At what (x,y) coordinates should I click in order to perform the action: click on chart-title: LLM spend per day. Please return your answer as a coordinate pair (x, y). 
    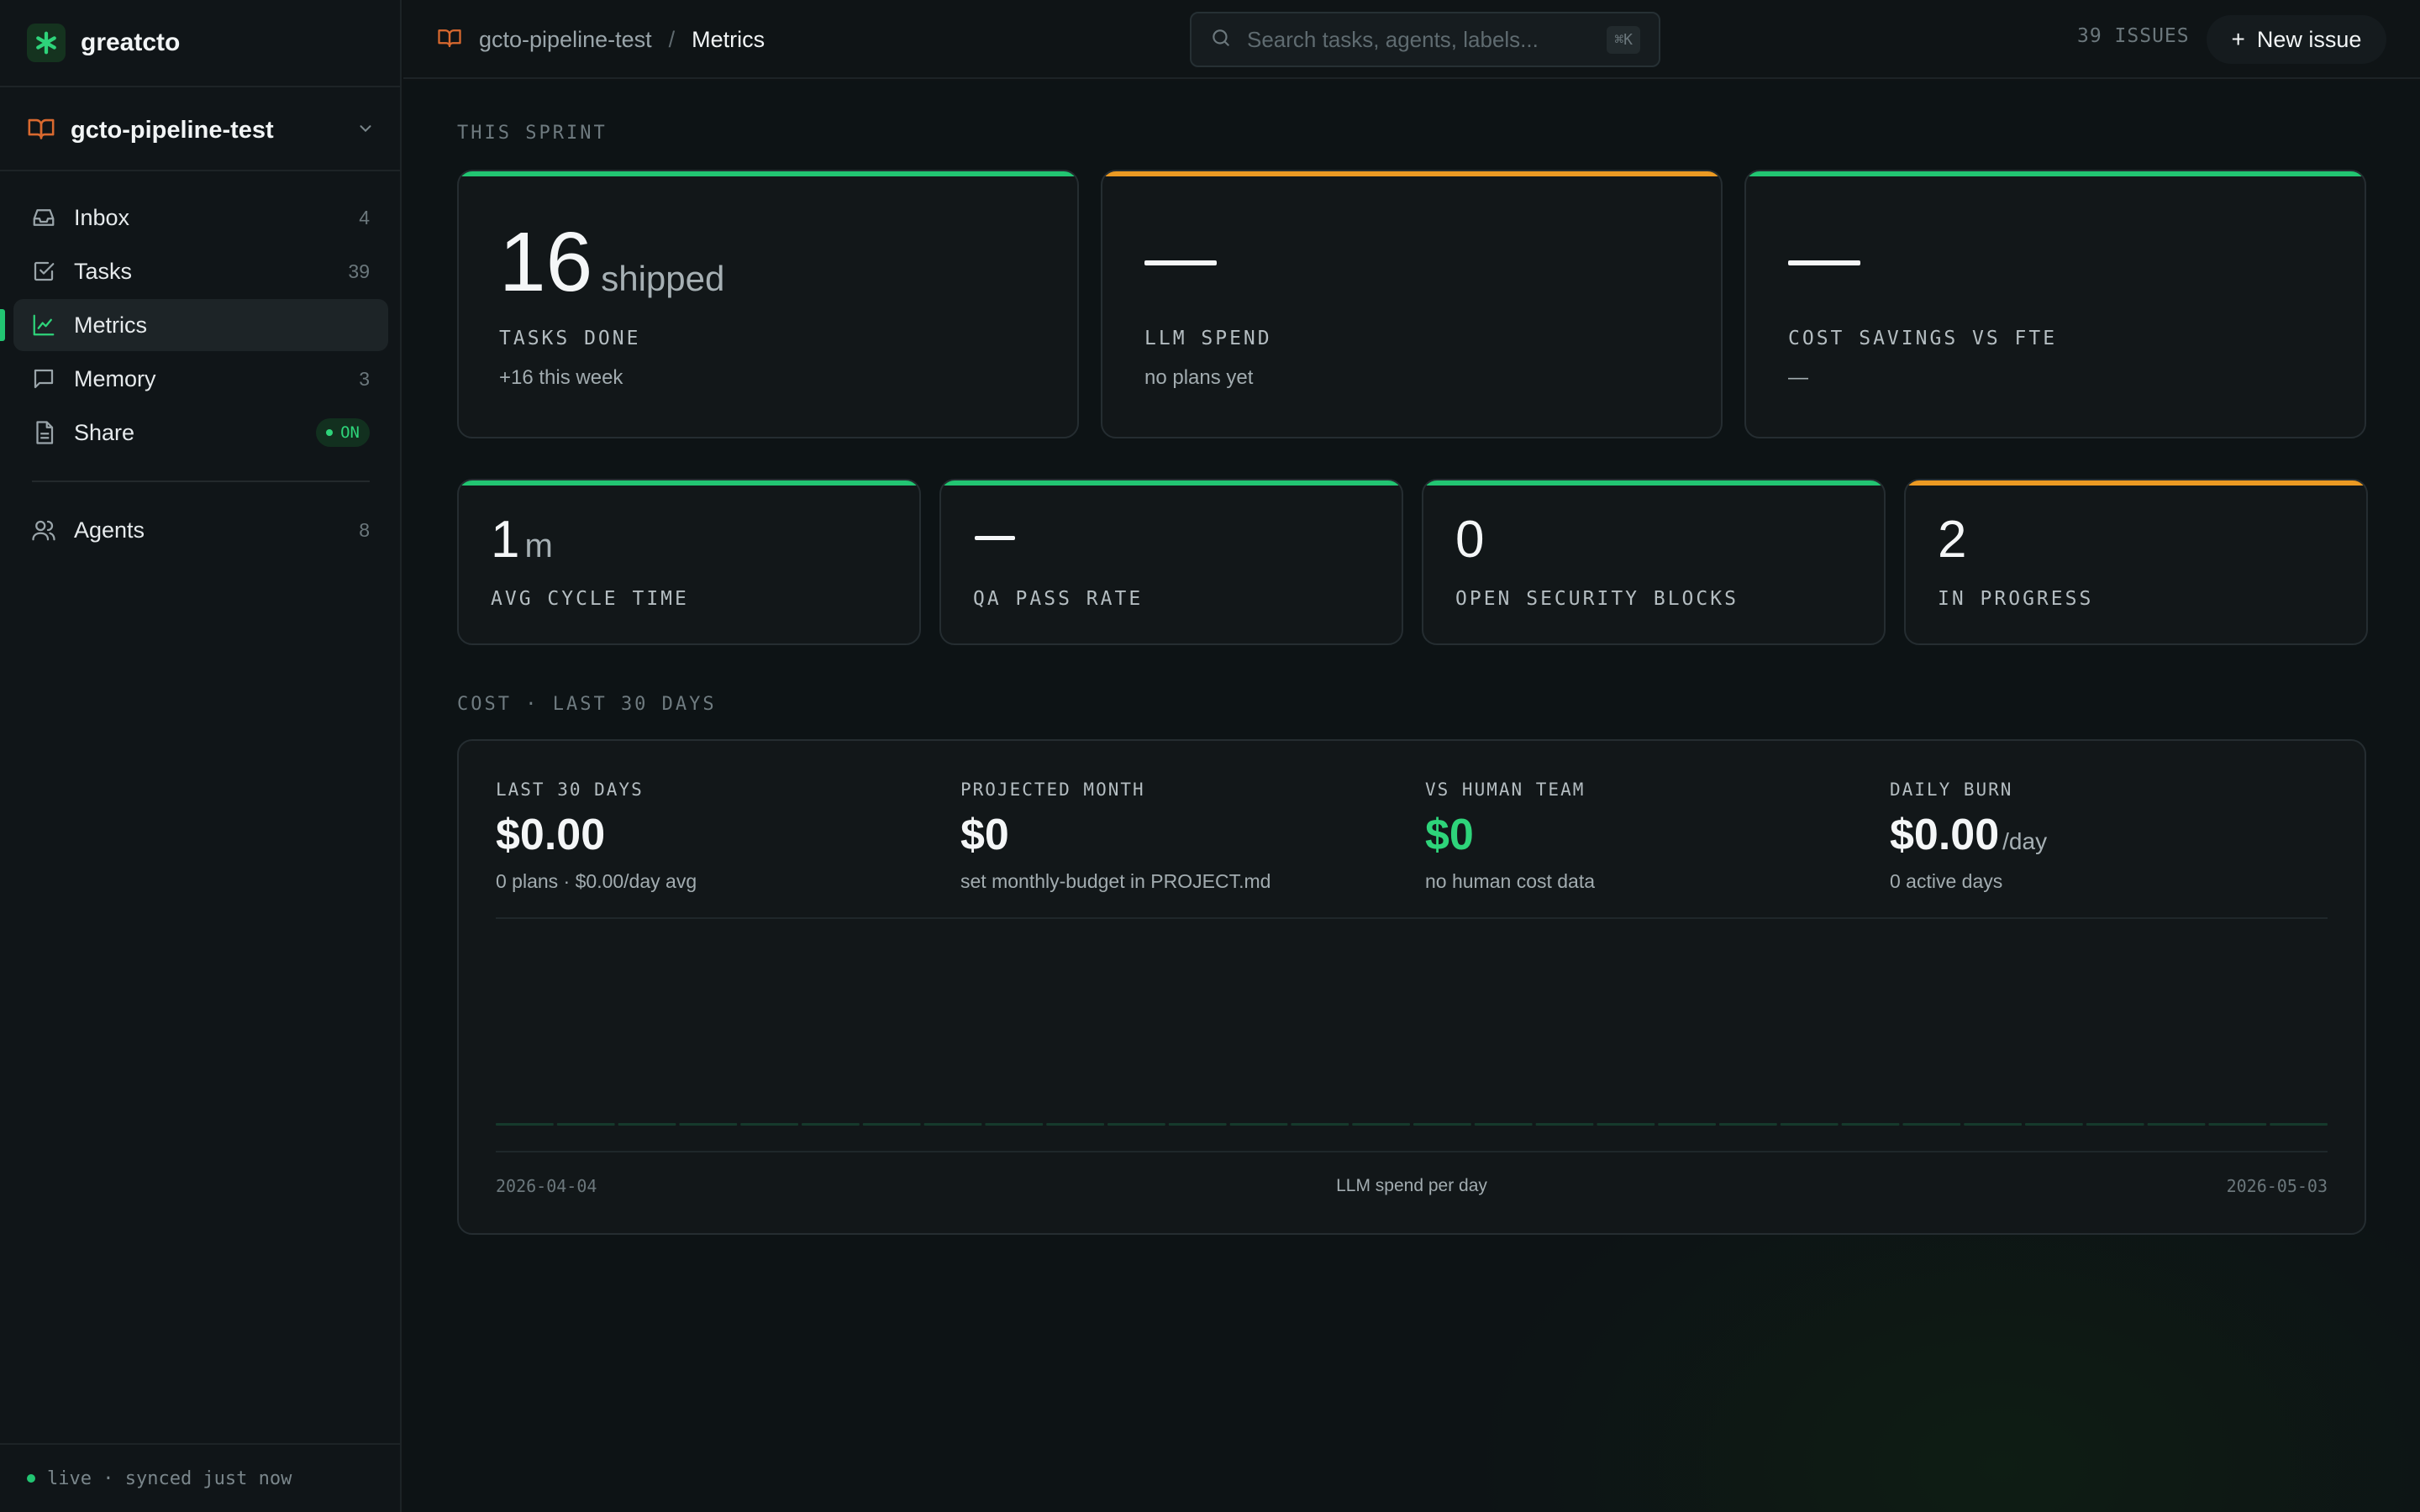
    Looking at the image, I should click on (1411, 1185).